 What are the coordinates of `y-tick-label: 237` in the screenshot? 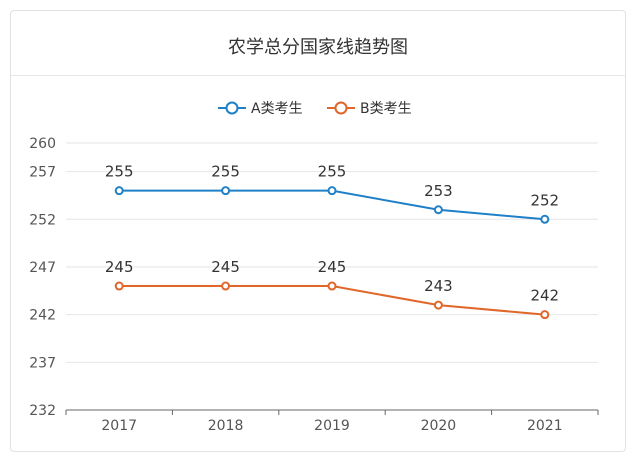 It's located at (42, 363).